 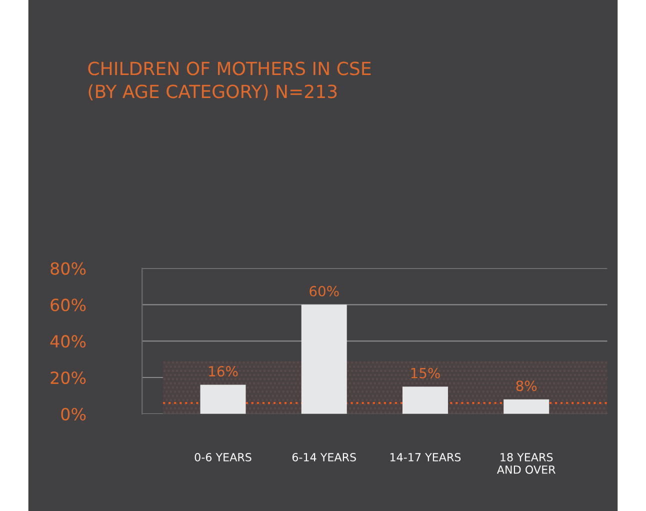 What do you see at coordinates (526, 386) in the screenshot?
I see `data-label: 8%` at bounding box center [526, 386].